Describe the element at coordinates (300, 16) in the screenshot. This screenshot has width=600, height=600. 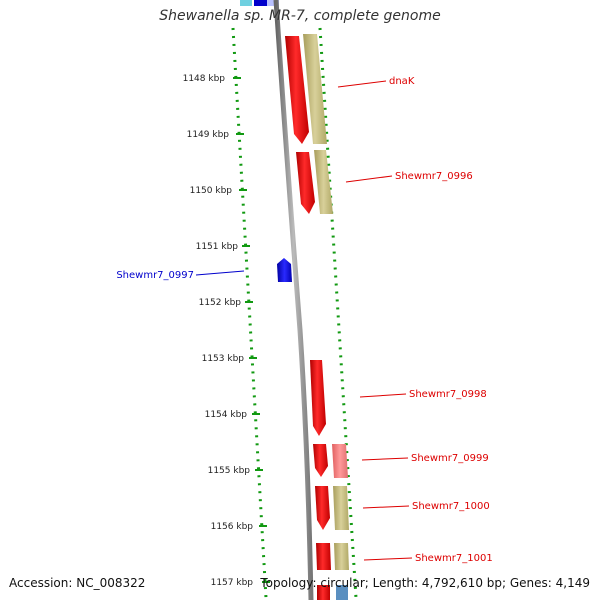
I see `map-title: Shewanella sp. MR-7, complete genome` at that location.